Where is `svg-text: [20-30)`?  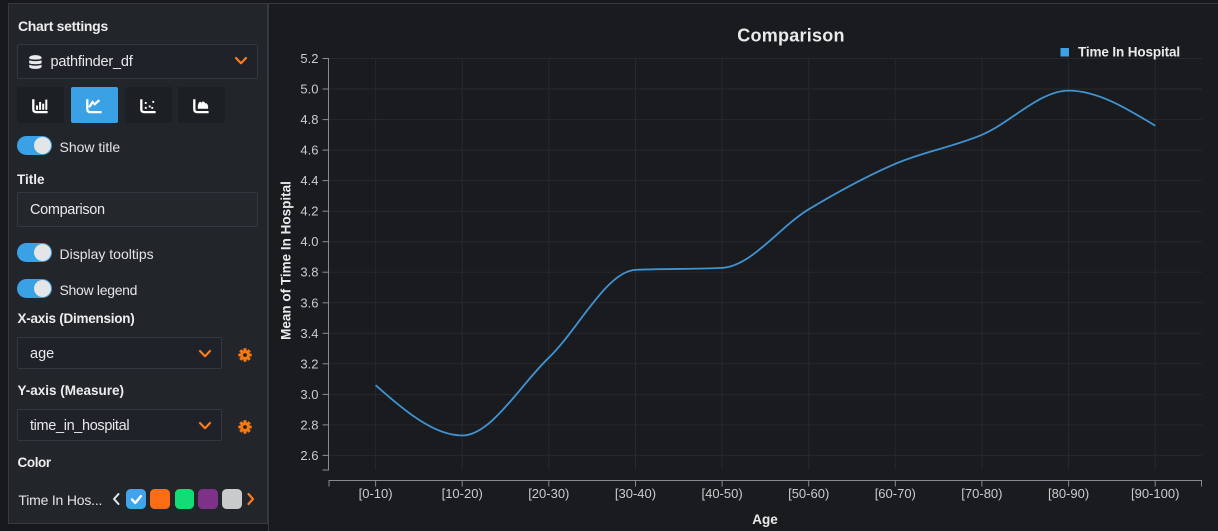
svg-text: [20-30) is located at coordinates (548, 493).